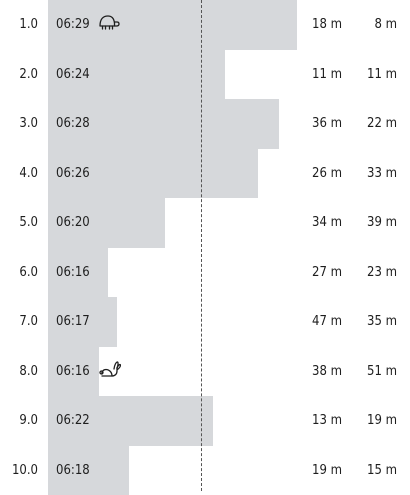  Describe the element at coordinates (19, 174) in the screenshot. I see `split-km-label: 4.0` at that location.